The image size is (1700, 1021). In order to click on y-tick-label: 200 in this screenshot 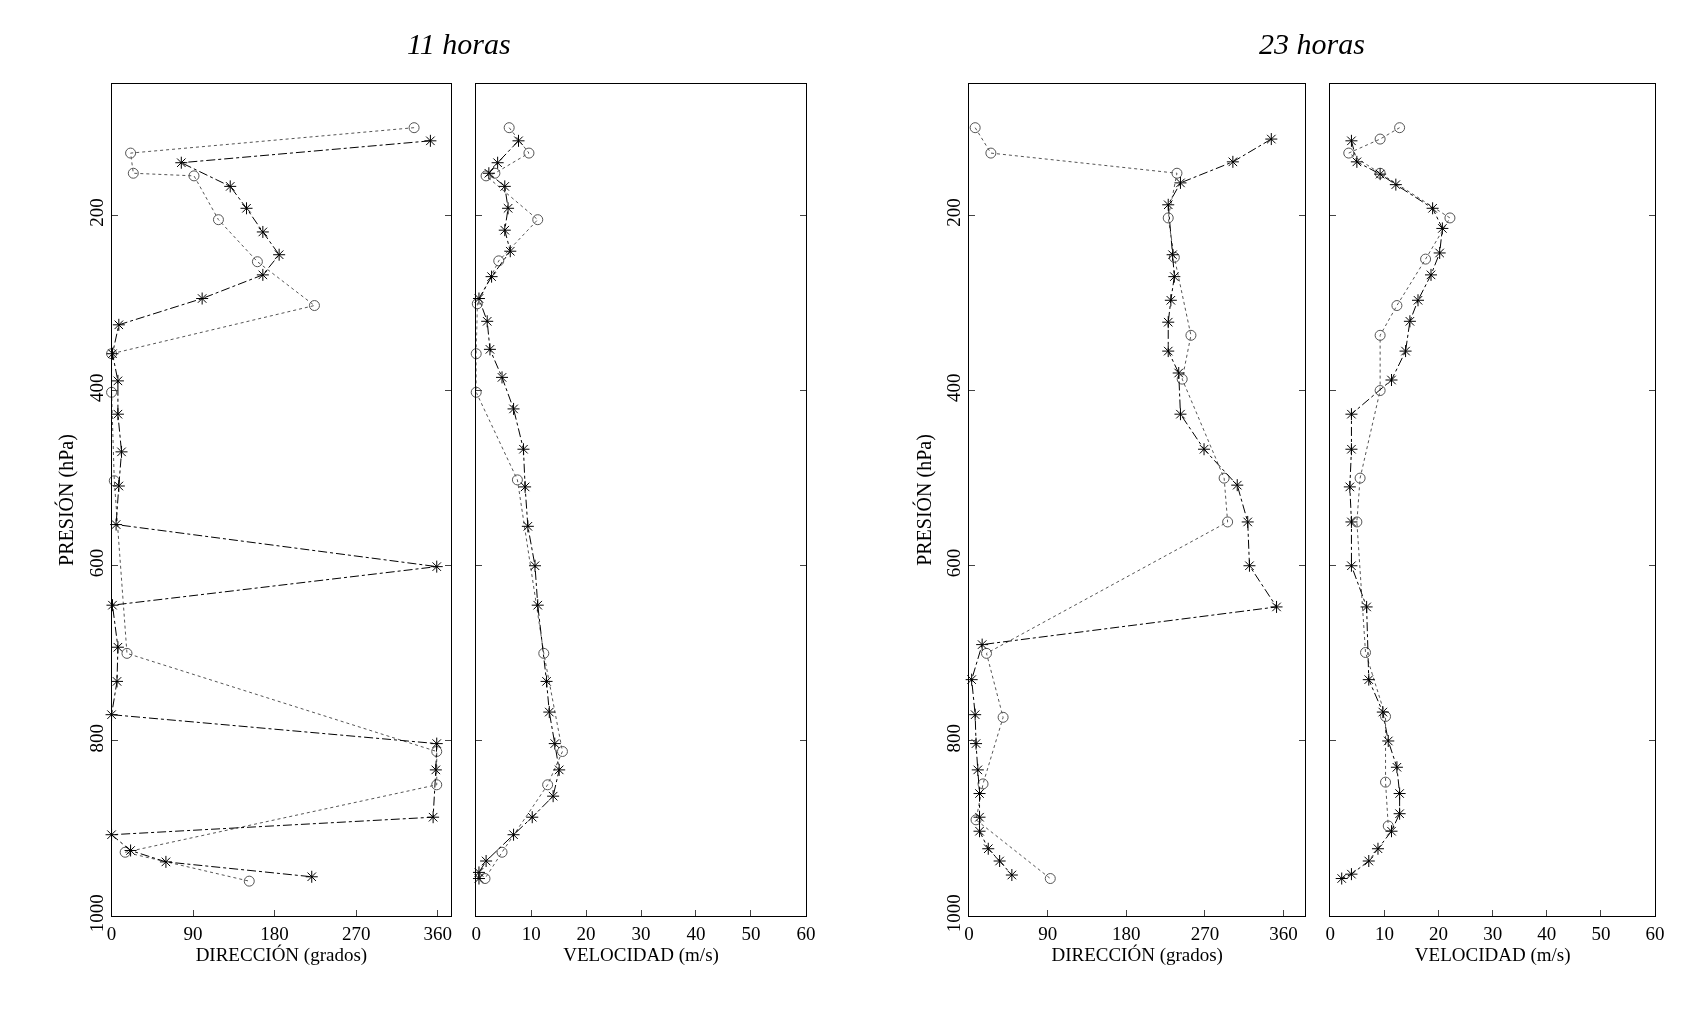, I will do `click(954, 212)`.